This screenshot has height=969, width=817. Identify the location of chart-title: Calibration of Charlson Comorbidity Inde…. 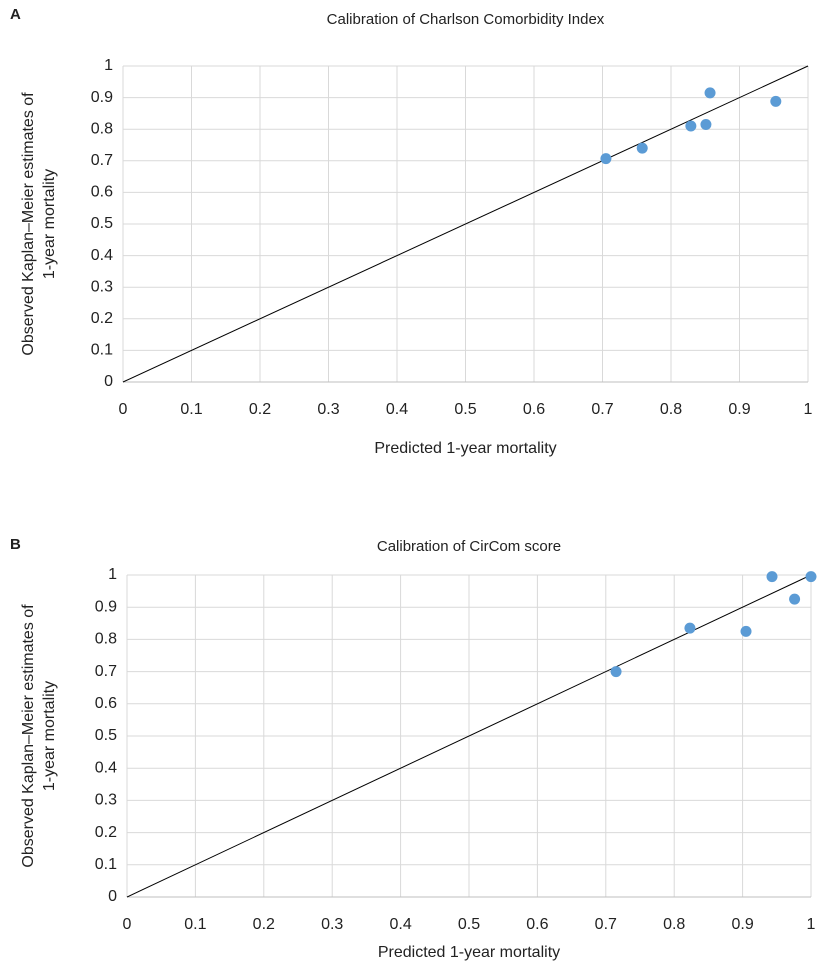
(466, 19).